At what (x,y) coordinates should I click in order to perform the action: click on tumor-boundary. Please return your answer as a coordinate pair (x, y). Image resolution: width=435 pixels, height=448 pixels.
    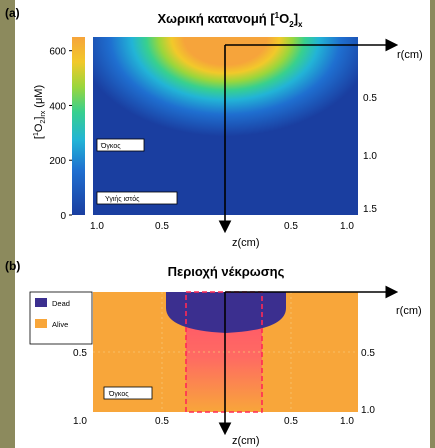
    Looking at the image, I should click on (224, 352).